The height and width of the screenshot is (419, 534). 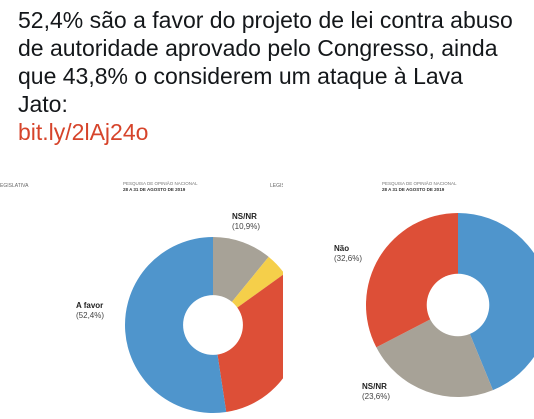 What do you see at coordinates (14, 186) in the screenshot?
I see `header: EGISLATIVA` at bounding box center [14, 186].